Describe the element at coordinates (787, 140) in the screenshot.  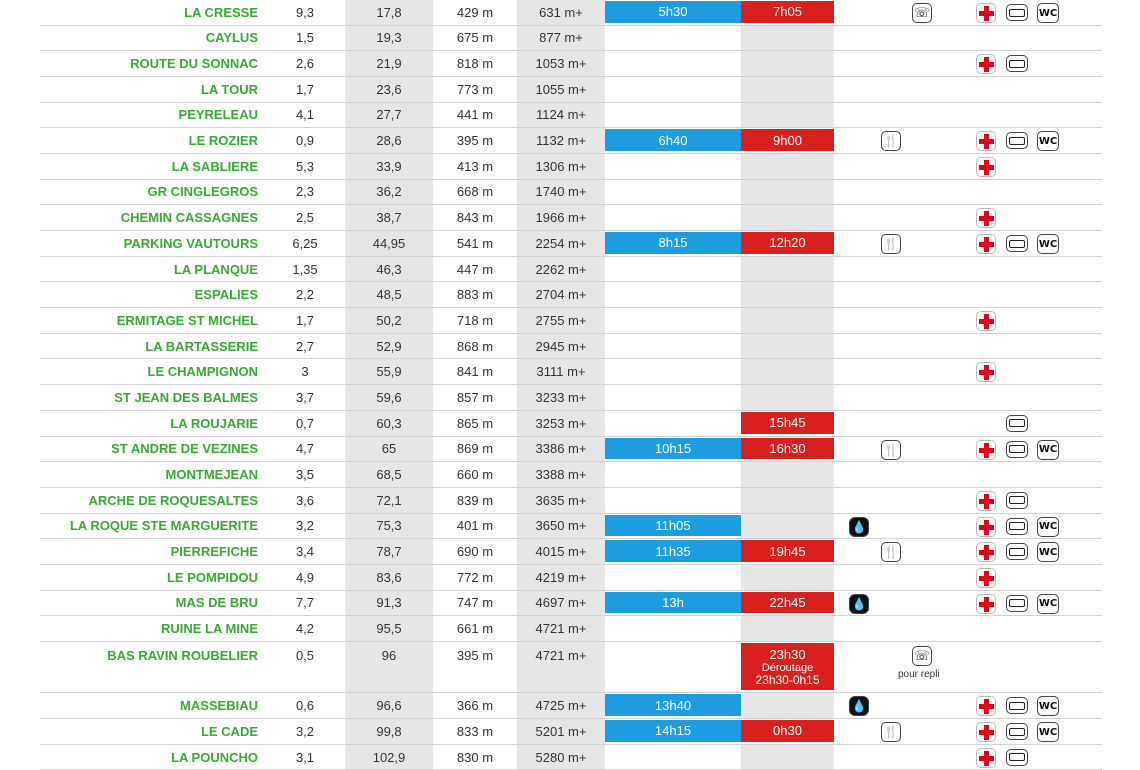
I see `cutoff-time: 9h00` at that location.